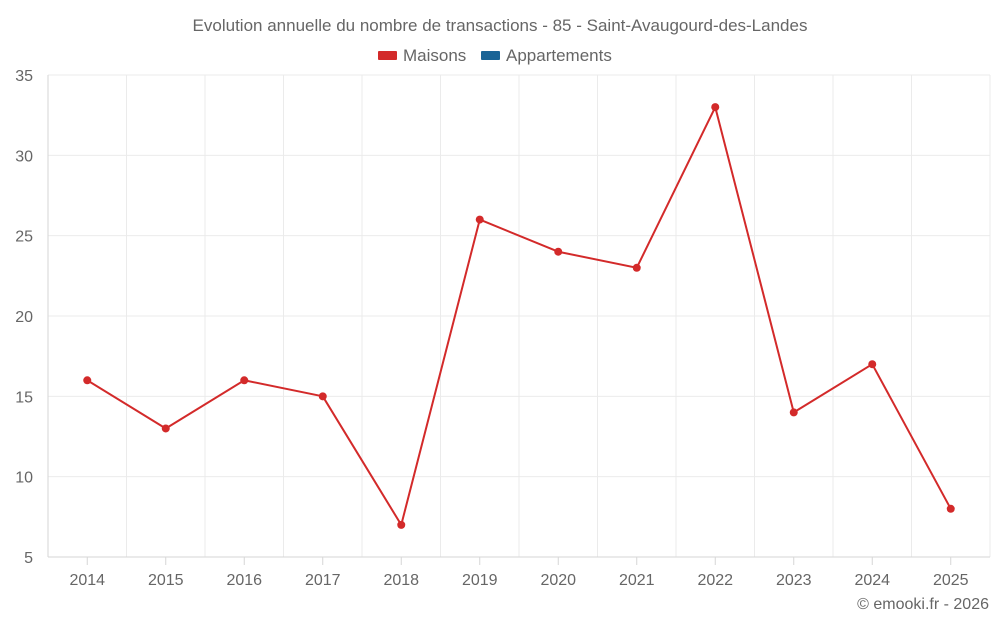 This screenshot has height=630, width=1000. Describe the element at coordinates (794, 580) in the screenshot. I see `x-tick-label: 2023` at that location.